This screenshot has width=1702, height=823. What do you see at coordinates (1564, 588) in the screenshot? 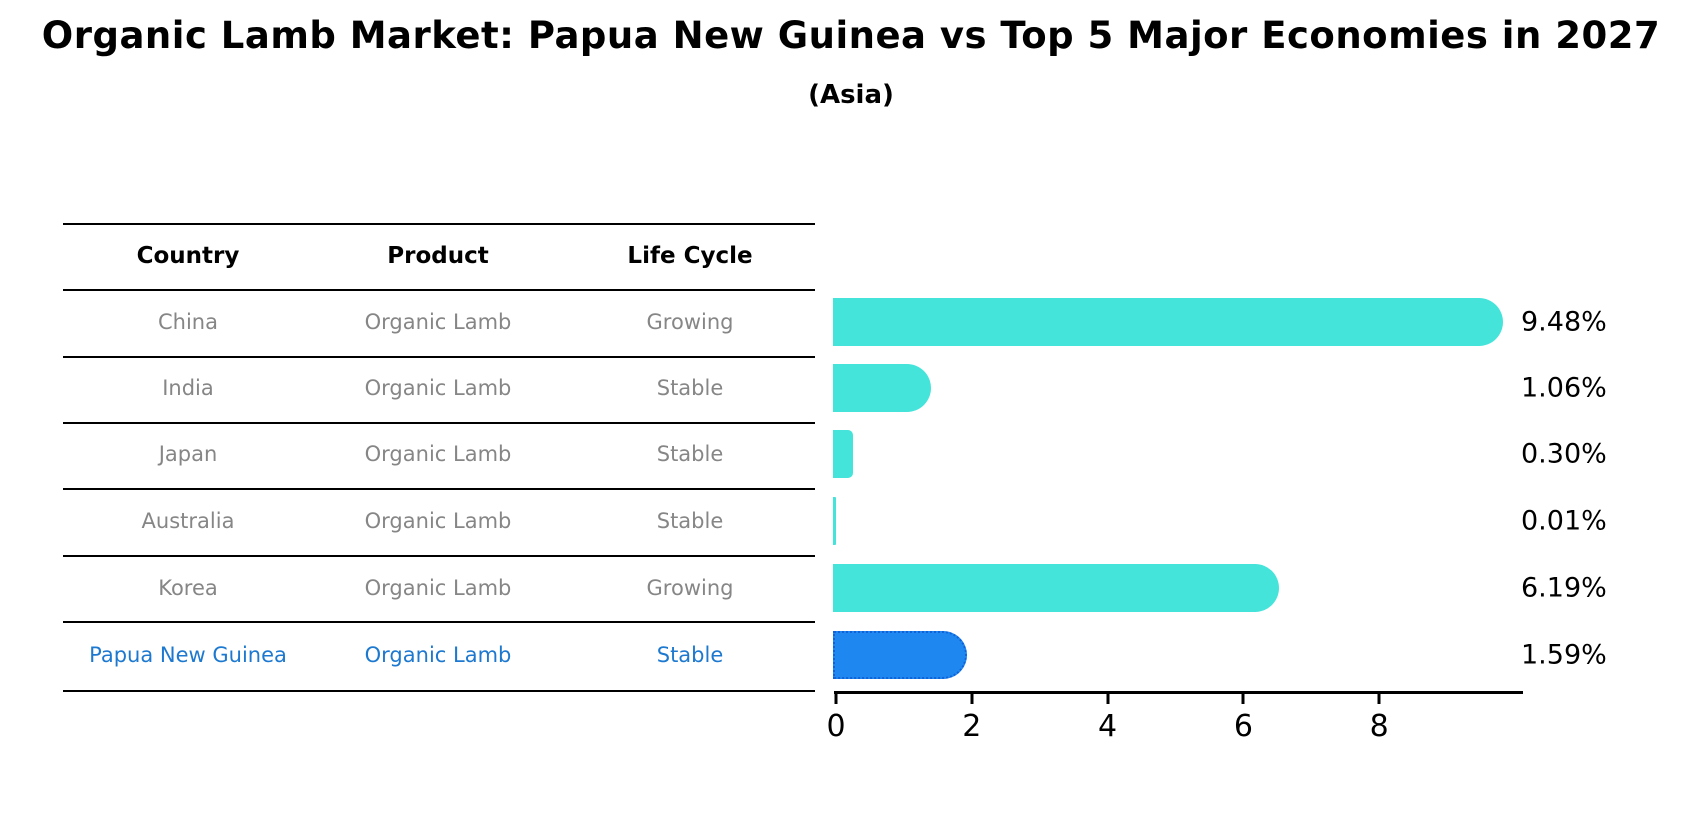
I see `bar-value-label: 6.19%` at bounding box center [1564, 588].